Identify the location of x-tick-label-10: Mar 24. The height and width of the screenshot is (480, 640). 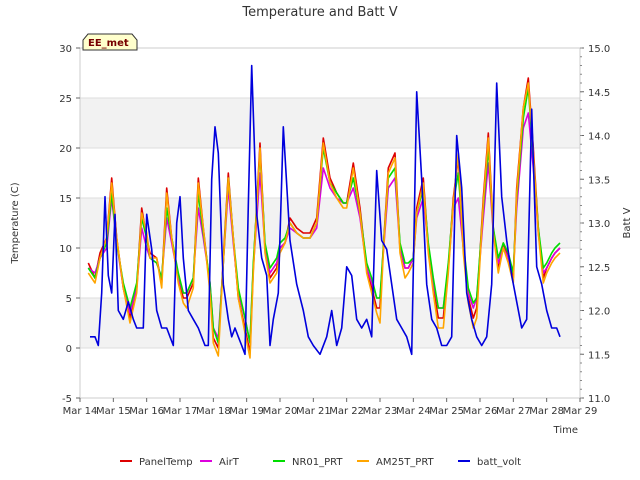
(413, 411).